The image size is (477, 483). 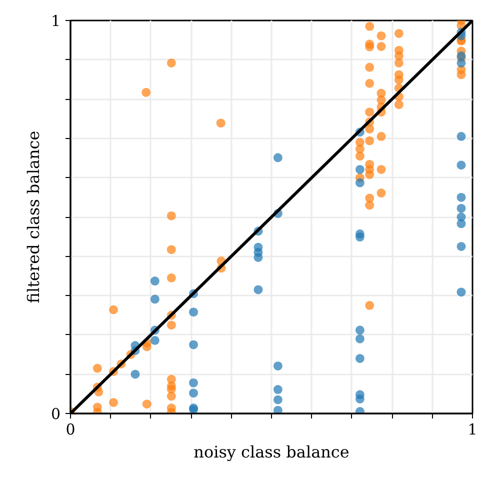 I want to click on x-axis-title: noisy class balance, so click(x=272, y=452).